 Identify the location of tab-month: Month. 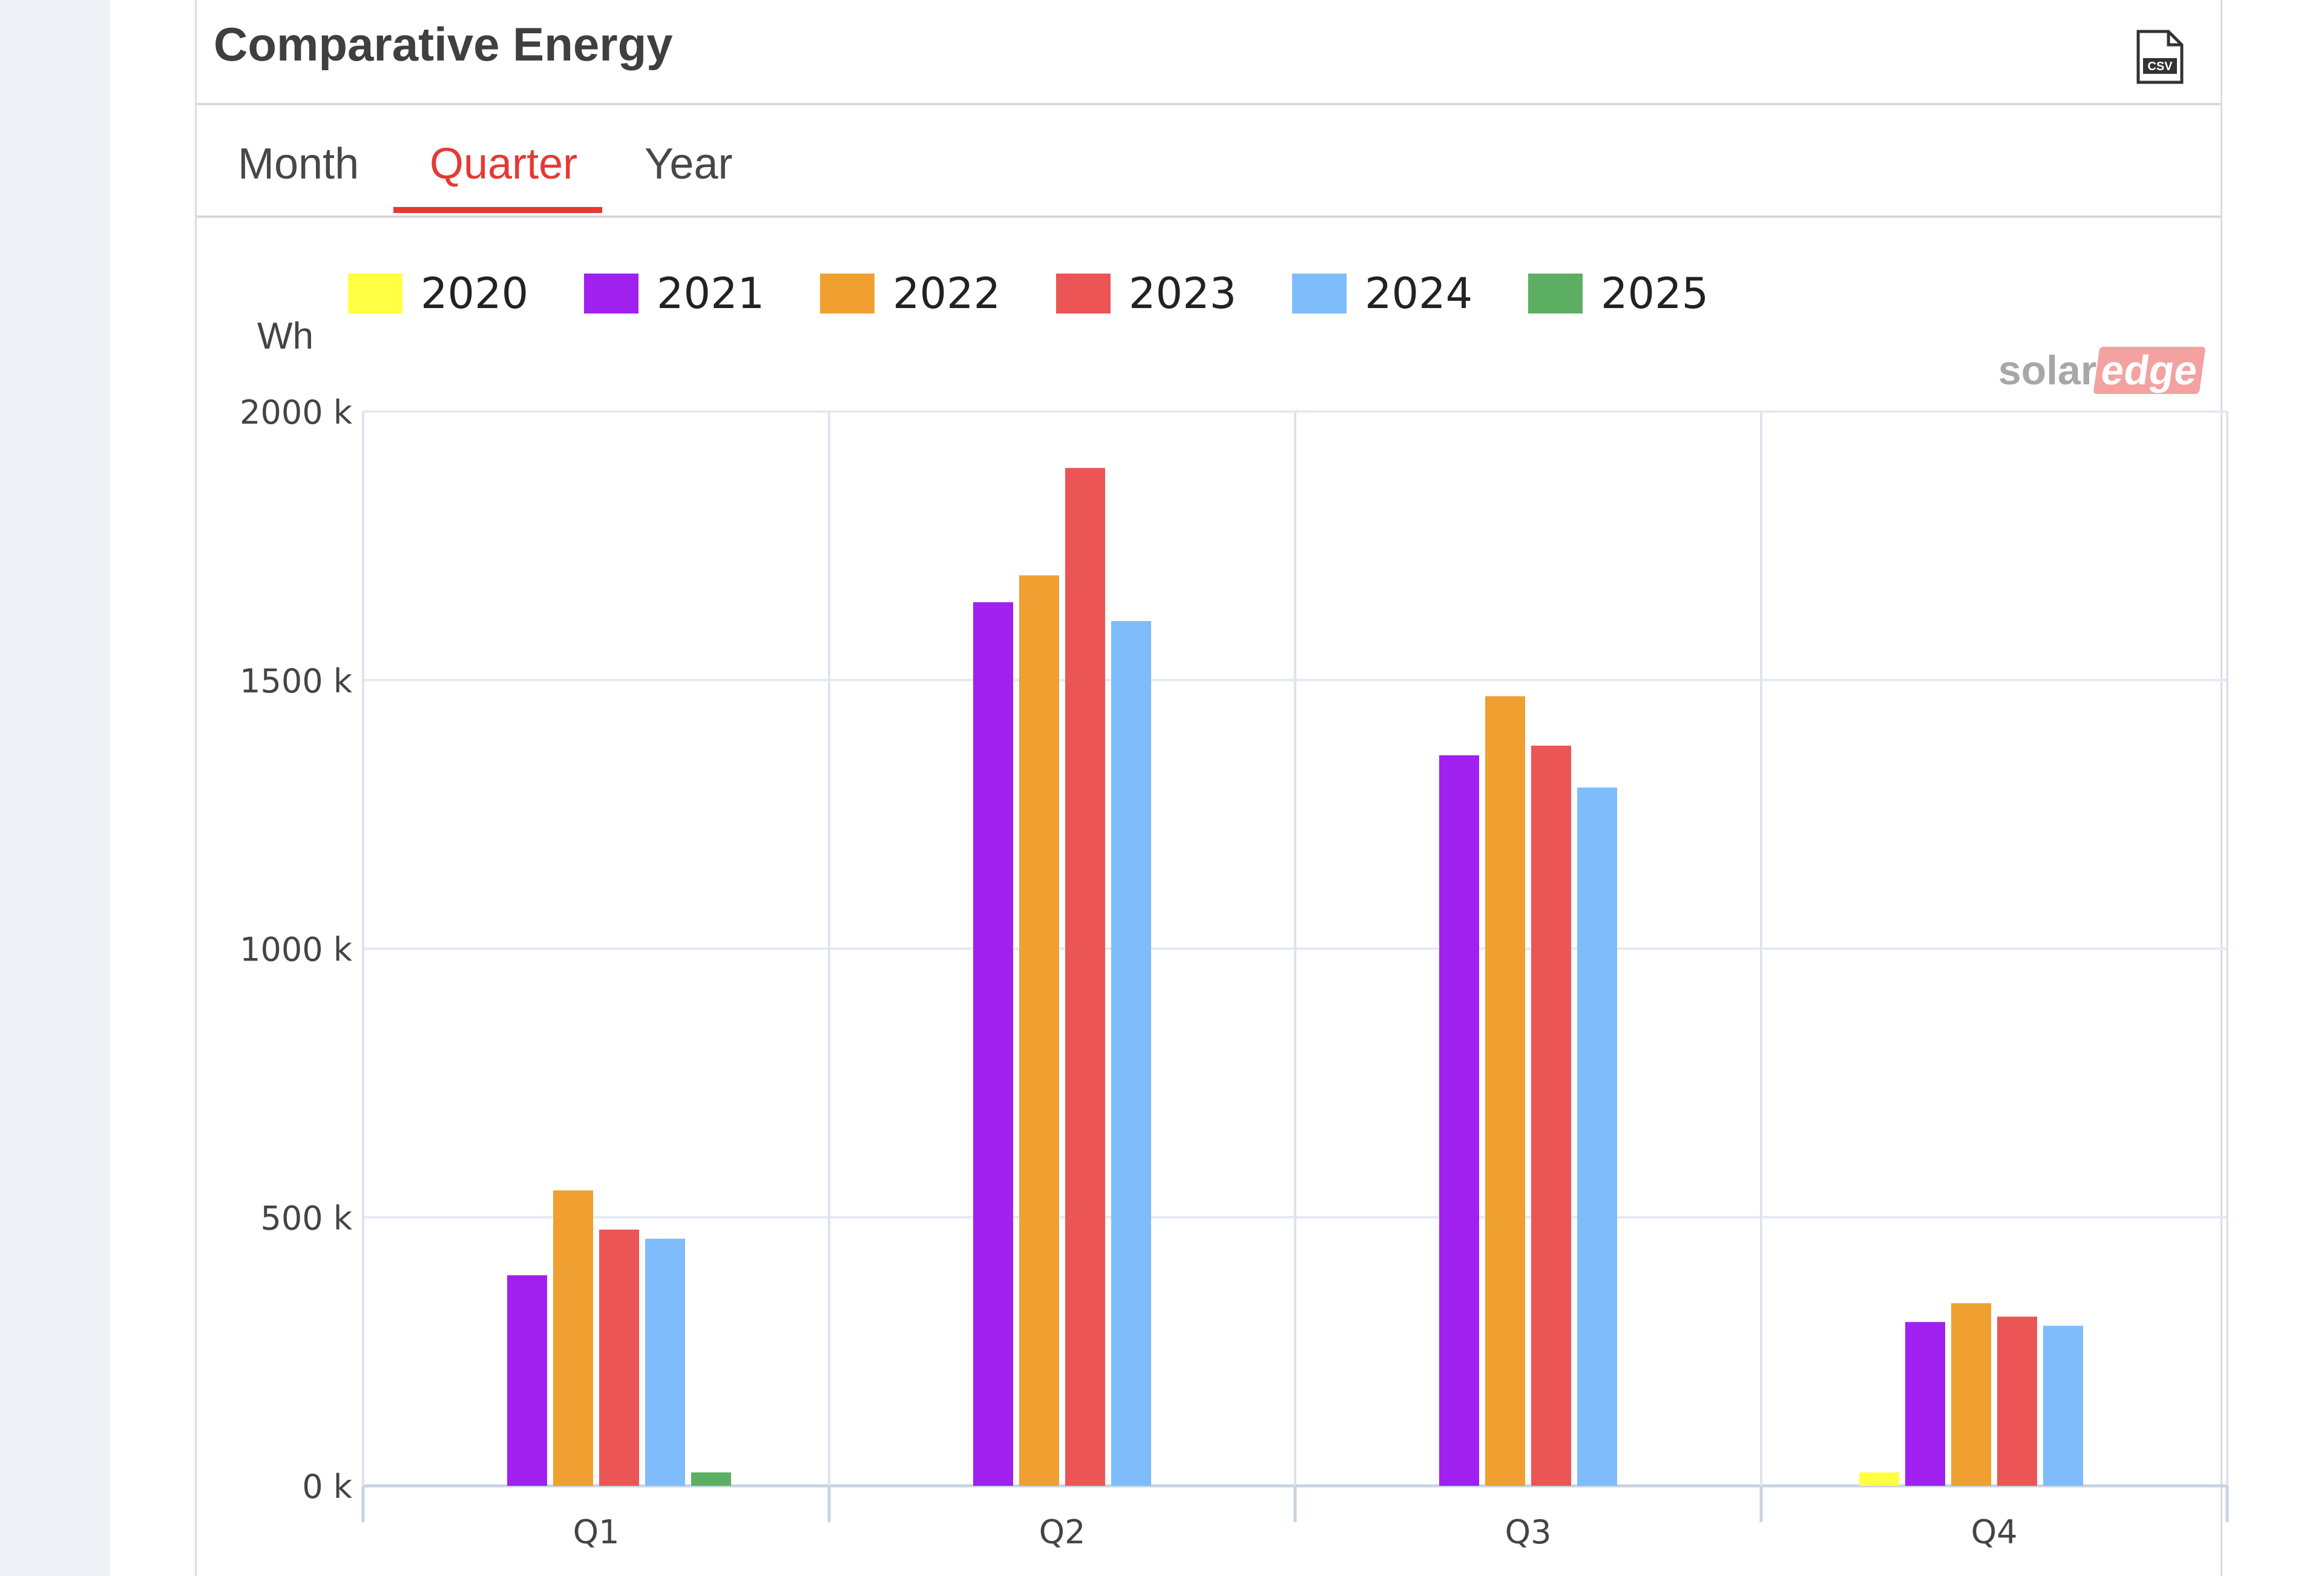
(298, 164).